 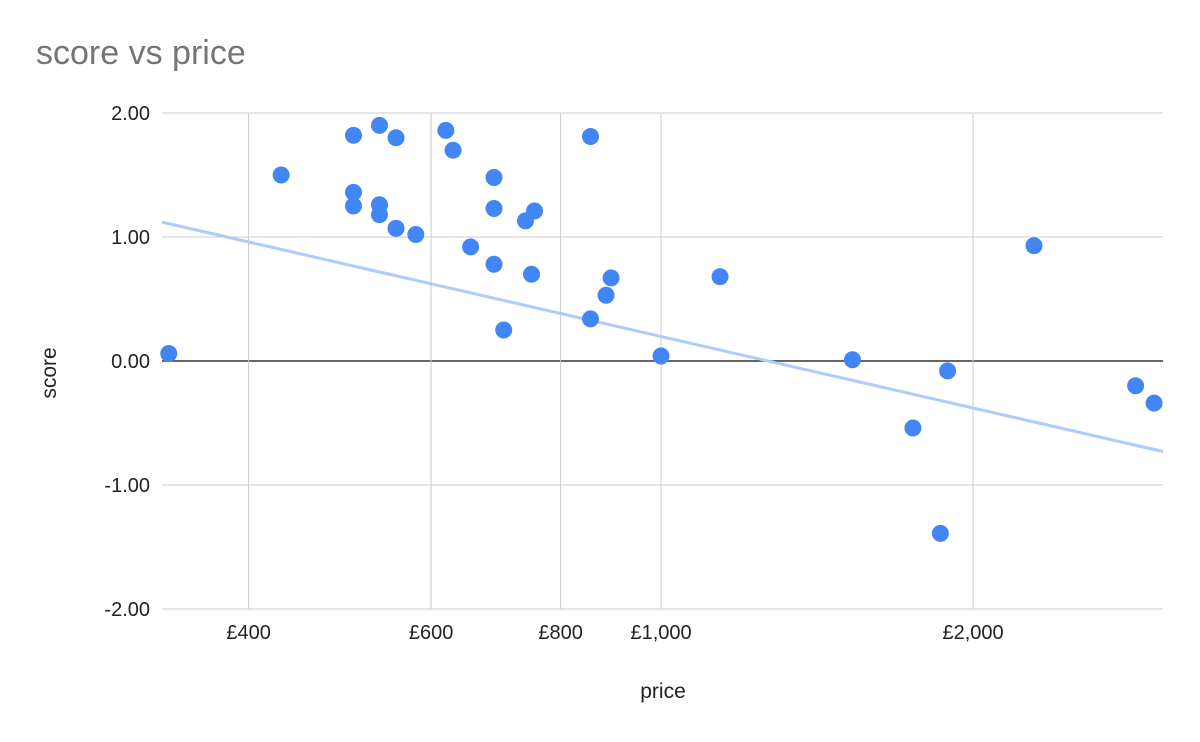 What do you see at coordinates (431, 633) in the screenshot?
I see `x-tick-label: £600` at bounding box center [431, 633].